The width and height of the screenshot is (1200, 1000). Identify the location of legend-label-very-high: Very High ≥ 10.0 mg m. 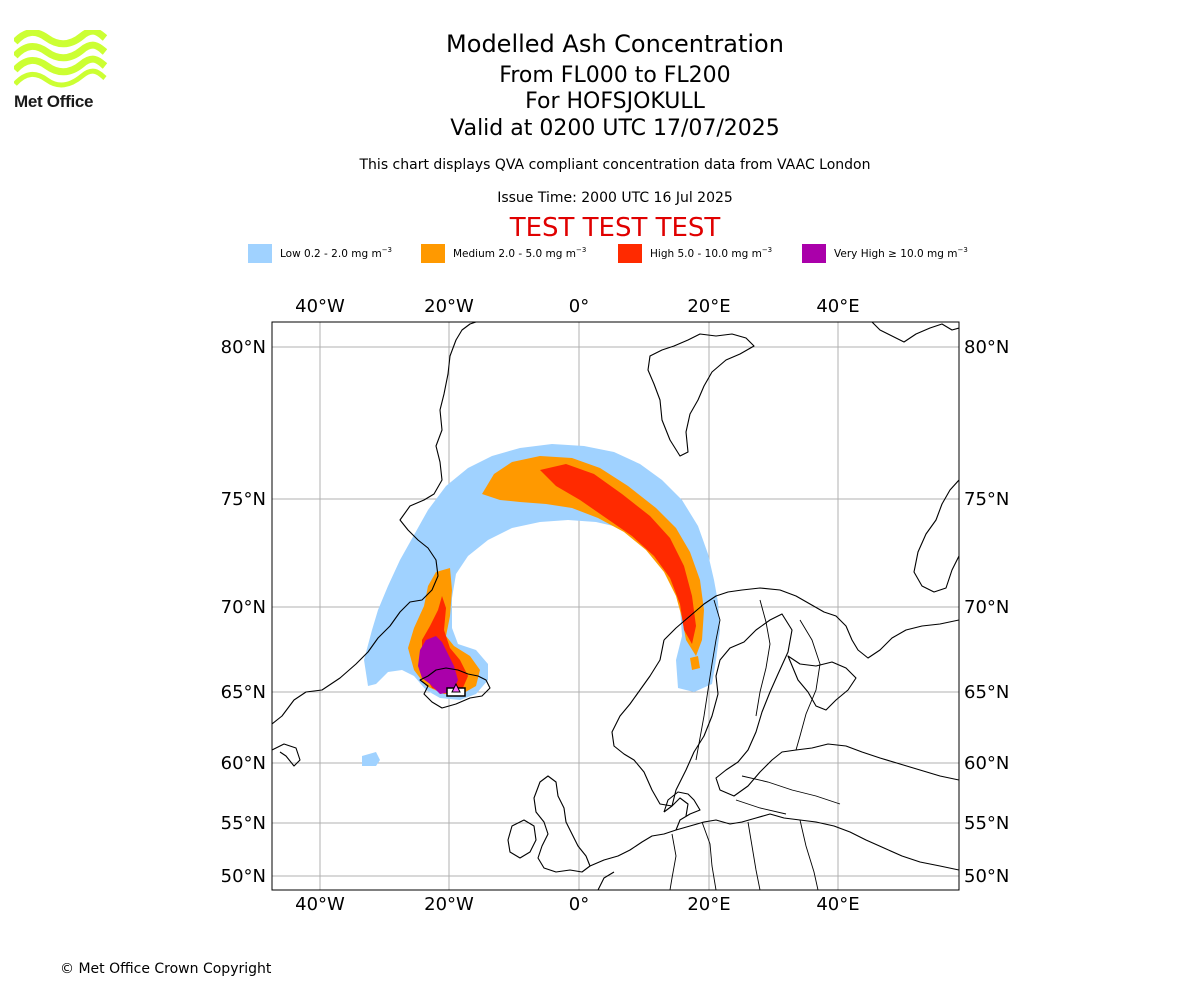
(896, 254).